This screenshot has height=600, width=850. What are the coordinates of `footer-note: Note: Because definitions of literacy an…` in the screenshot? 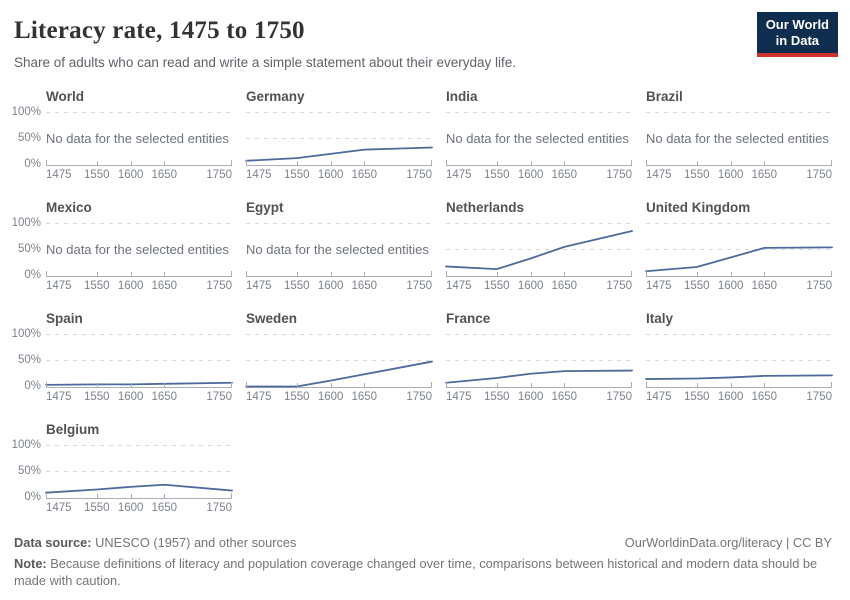 It's located at (423, 572).